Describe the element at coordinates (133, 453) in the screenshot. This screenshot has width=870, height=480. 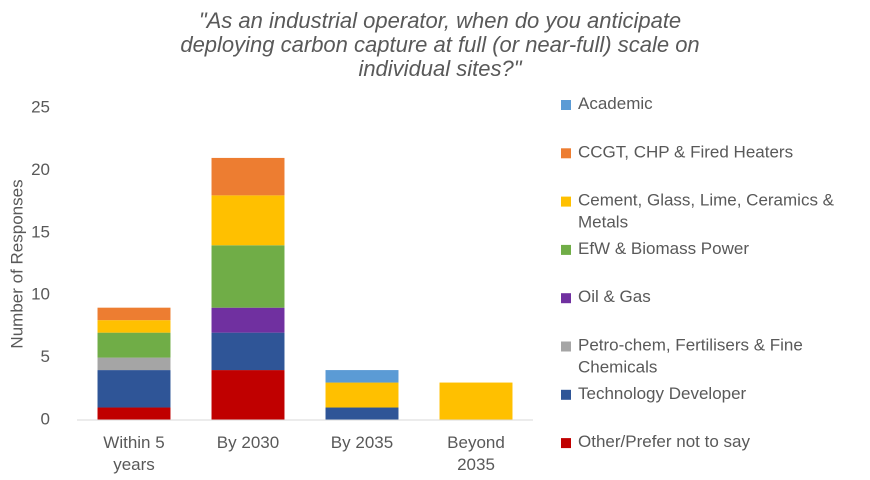
I see `x-tick-label: Within 5 years` at that location.